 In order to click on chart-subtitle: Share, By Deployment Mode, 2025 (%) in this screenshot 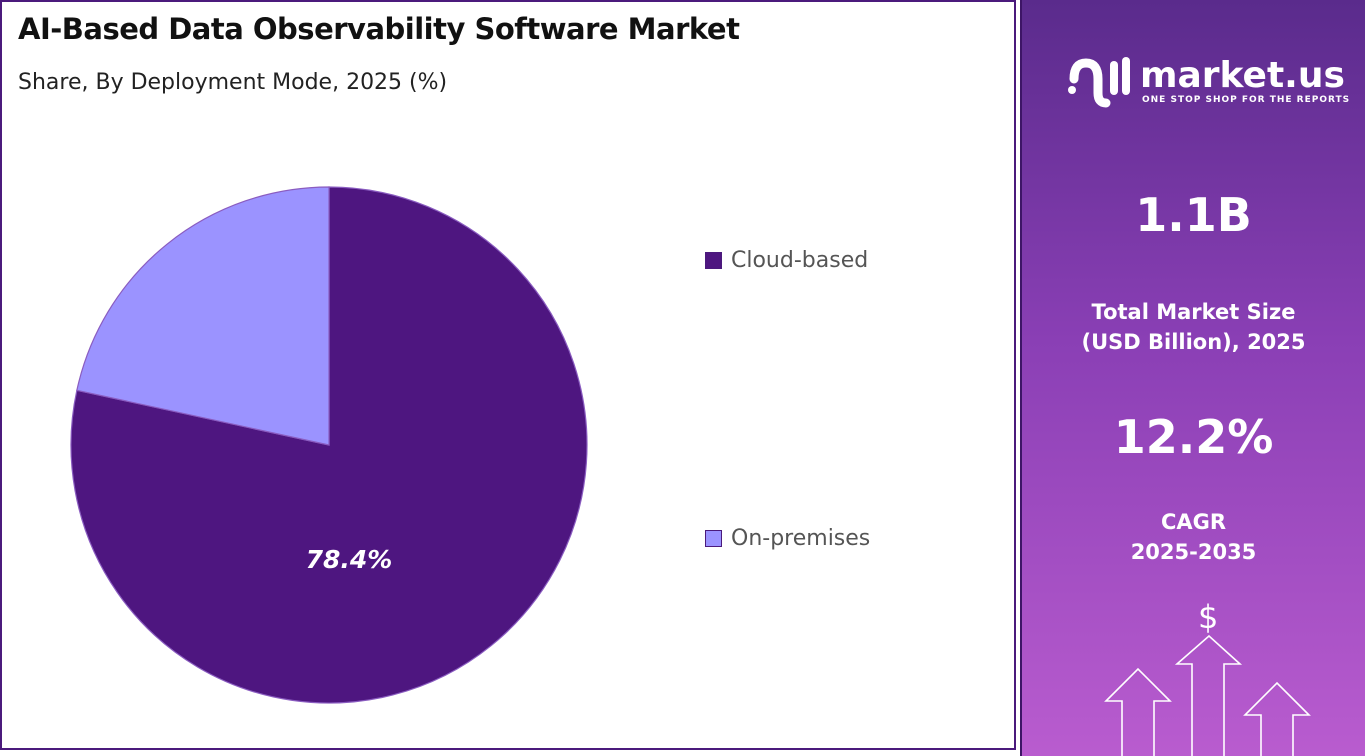, I will do `click(233, 82)`.